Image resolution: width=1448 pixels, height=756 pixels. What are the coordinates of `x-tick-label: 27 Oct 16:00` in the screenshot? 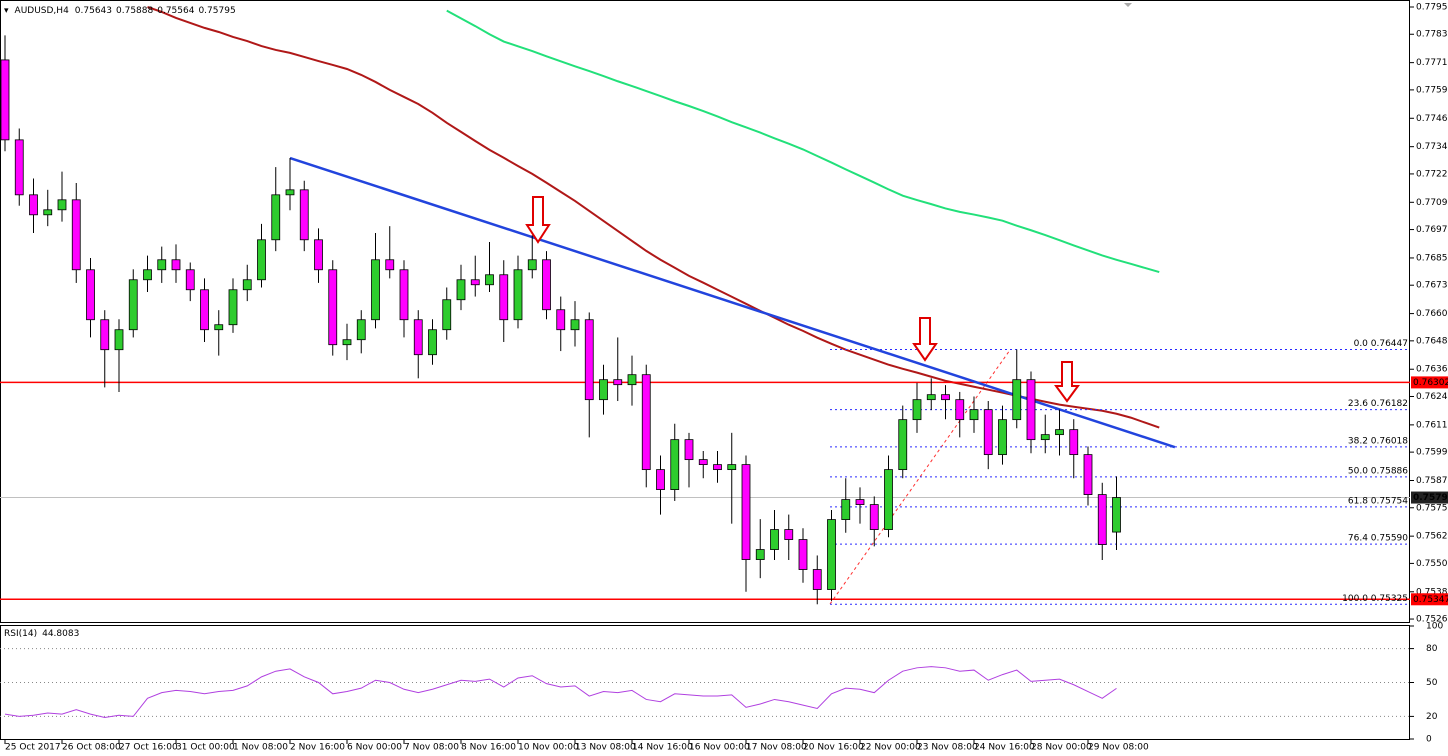 It's located at (148, 748).